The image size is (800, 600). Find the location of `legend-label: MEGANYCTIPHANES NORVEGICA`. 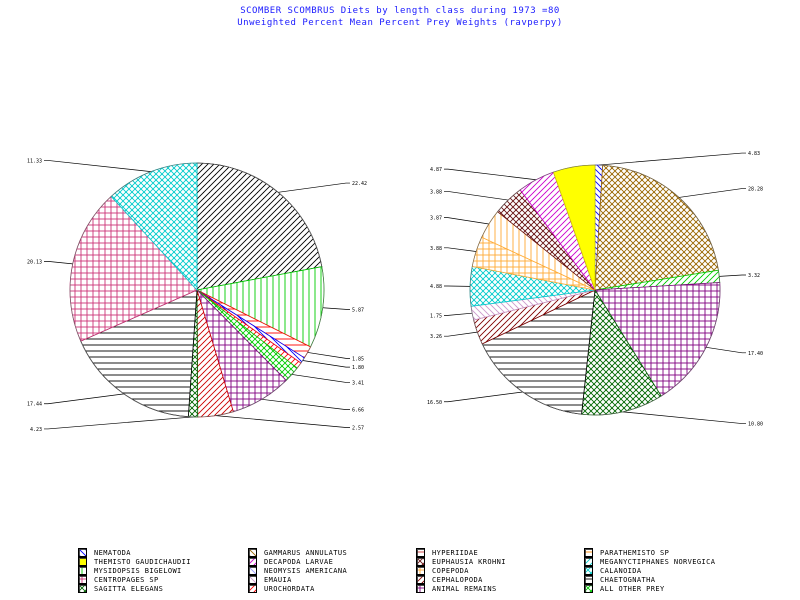

legend-label: MEGANYCTIPHANES NORVEGICA is located at coordinates (658, 562).